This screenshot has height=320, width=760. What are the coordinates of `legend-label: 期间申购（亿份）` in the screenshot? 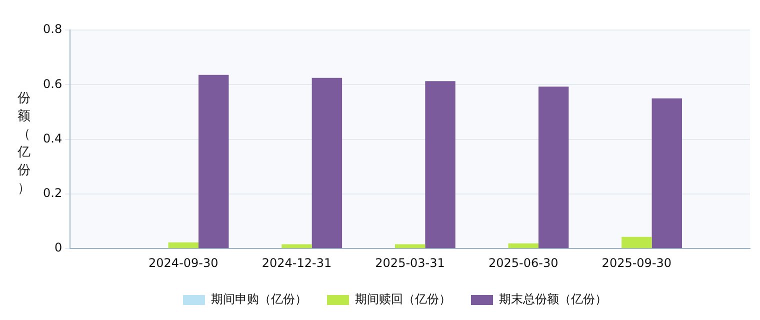 It's located at (259, 299).